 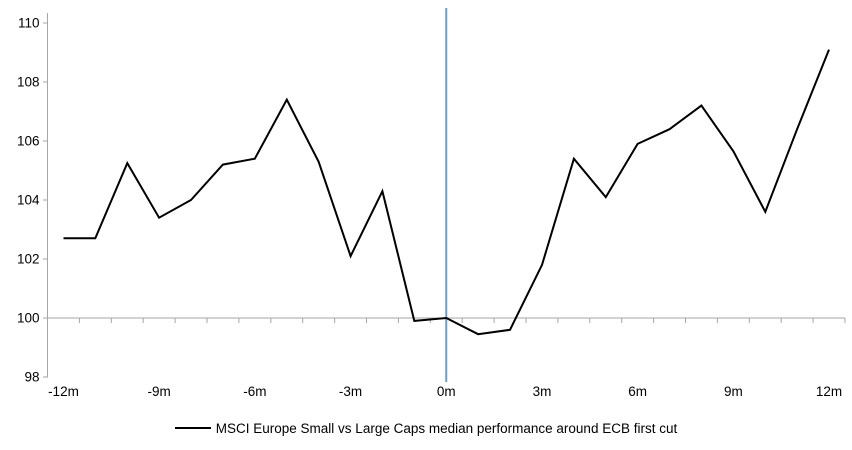 What do you see at coordinates (29, 23) in the screenshot?
I see `y-tick-label: 110` at bounding box center [29, 23].